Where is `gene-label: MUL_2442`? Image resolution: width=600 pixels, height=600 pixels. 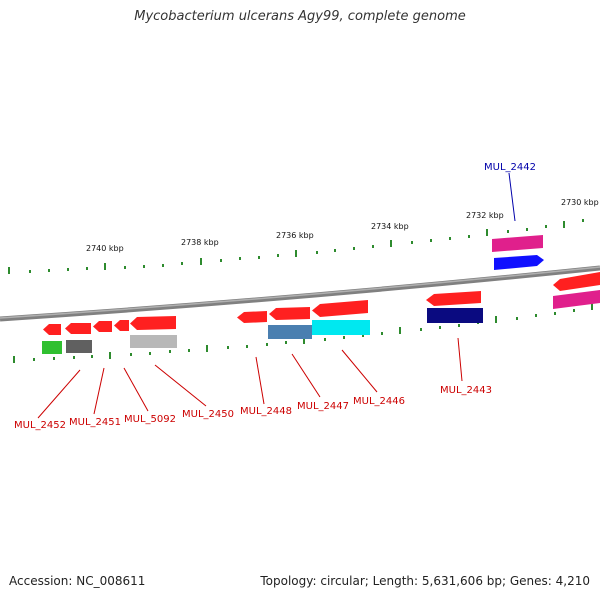
gene-label: MUL_2442 is located at coordinates (510, 167).